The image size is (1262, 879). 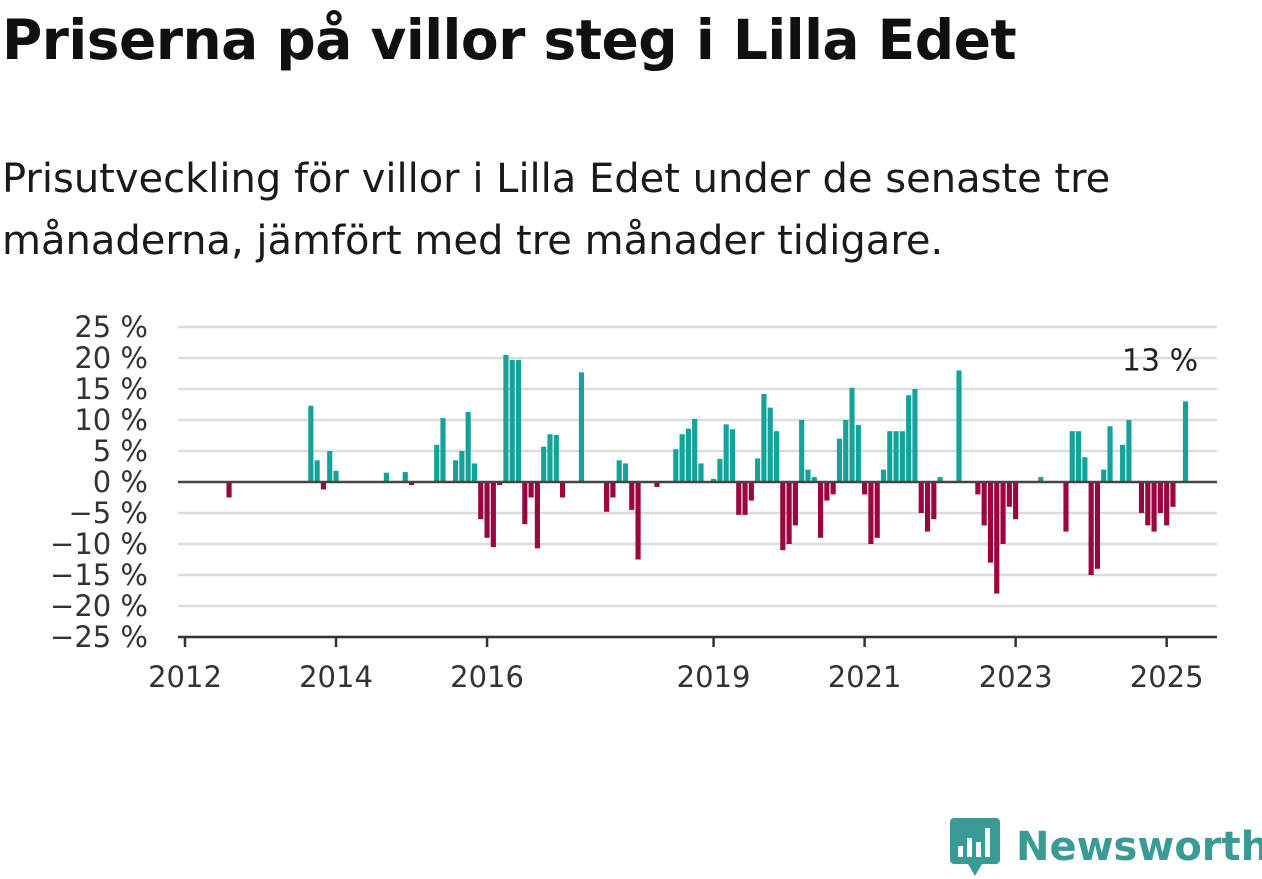 What do you see at coordinates (99, 544) in the screenshot?
I see `y-tick-label: −10 %` at bounding box center [99, 544].